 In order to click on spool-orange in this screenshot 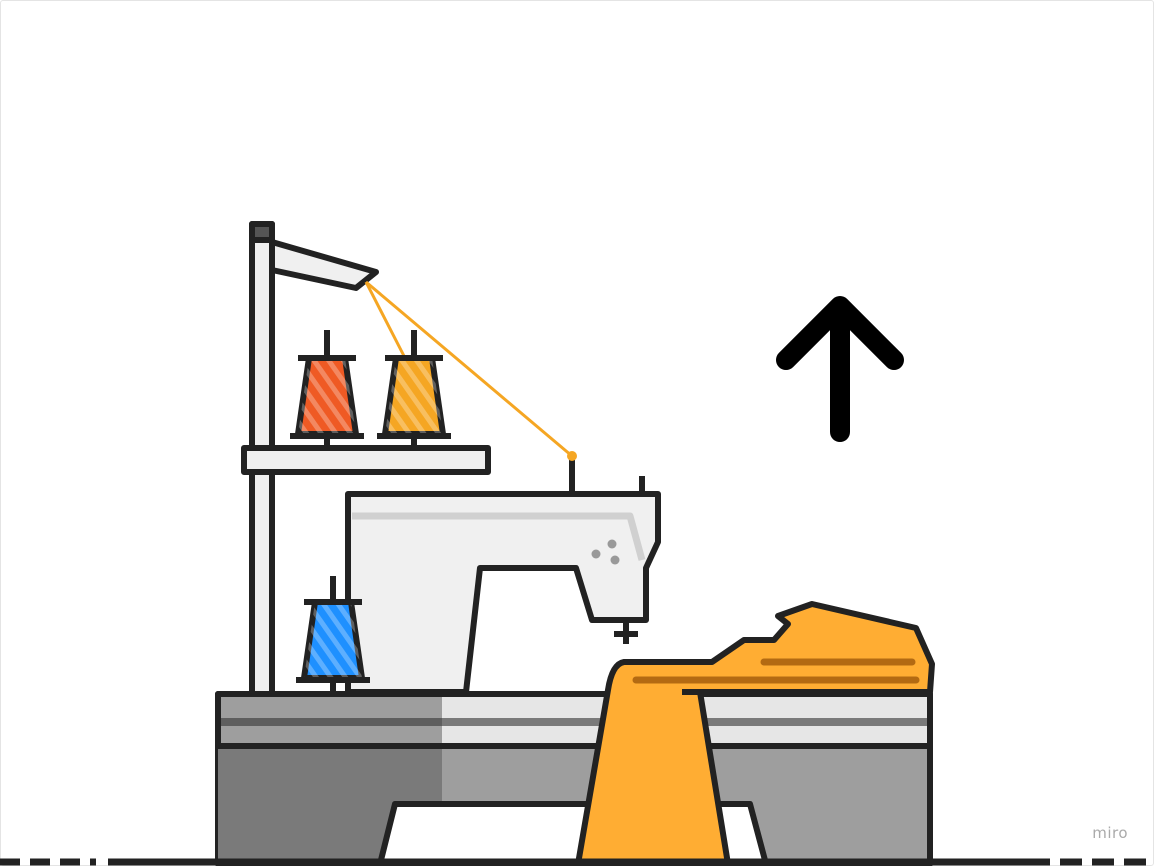, I will do `click(414, 388)`.